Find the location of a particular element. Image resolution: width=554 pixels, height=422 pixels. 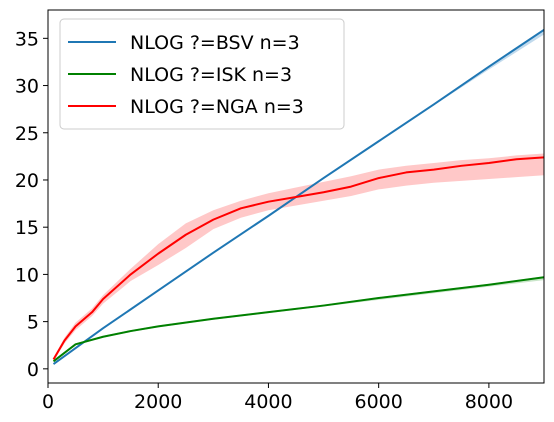

x-tick-label: 0 is located at coordinates (48, 402).